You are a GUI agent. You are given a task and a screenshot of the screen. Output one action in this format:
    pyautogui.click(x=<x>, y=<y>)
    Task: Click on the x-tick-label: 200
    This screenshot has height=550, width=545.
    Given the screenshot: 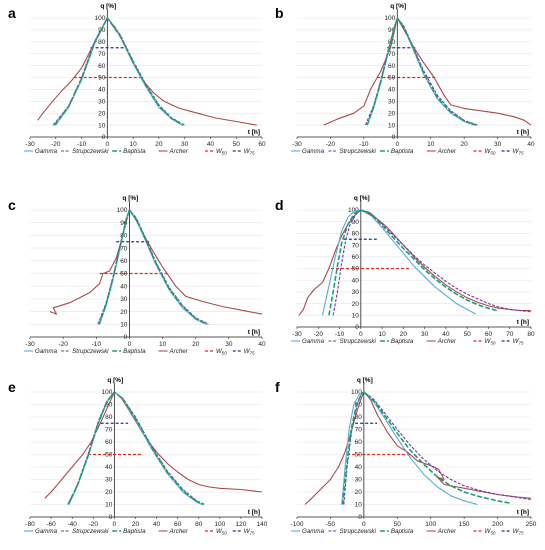 What is the action you would take?
    pyautogui.click(x=497, y=524)
    